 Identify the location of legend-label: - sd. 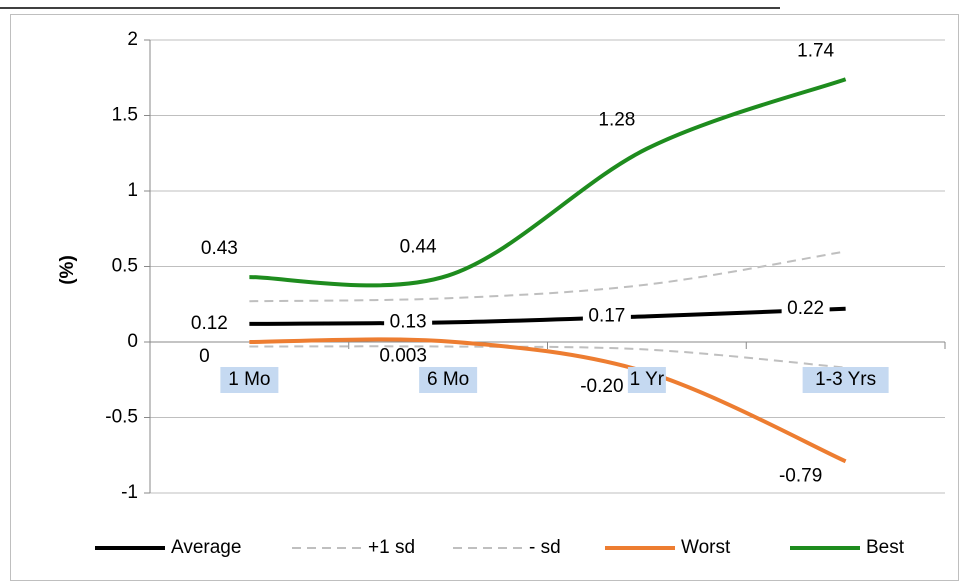
(545, 547).